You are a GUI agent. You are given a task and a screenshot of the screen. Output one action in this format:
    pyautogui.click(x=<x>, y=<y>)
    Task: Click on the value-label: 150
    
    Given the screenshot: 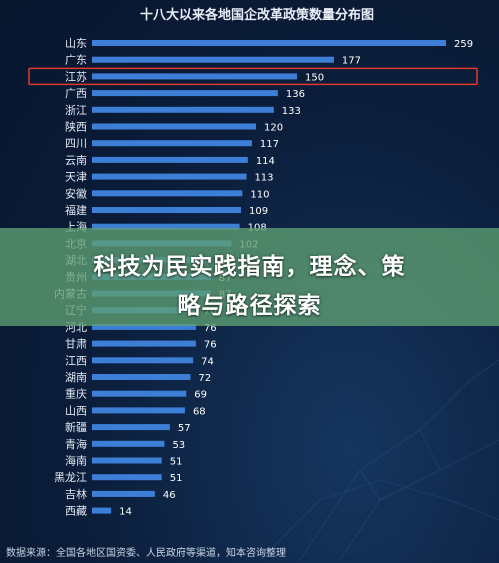 What is the action you would take?
    pyautogui.click(x=314, y=77)
    